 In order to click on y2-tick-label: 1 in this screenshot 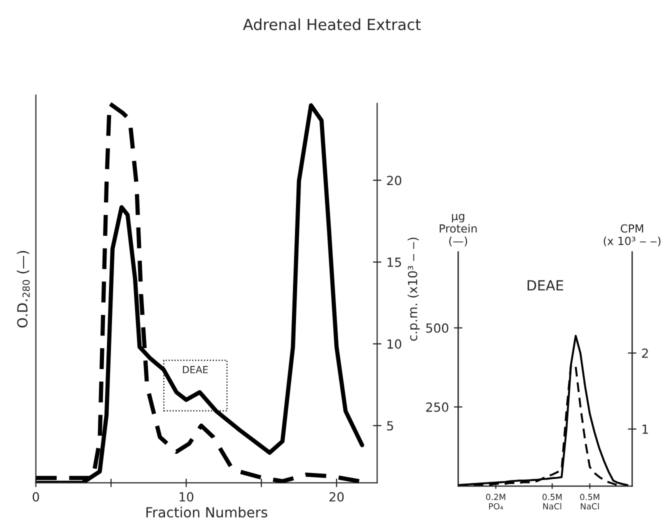, I will do `click(645, 429)`.